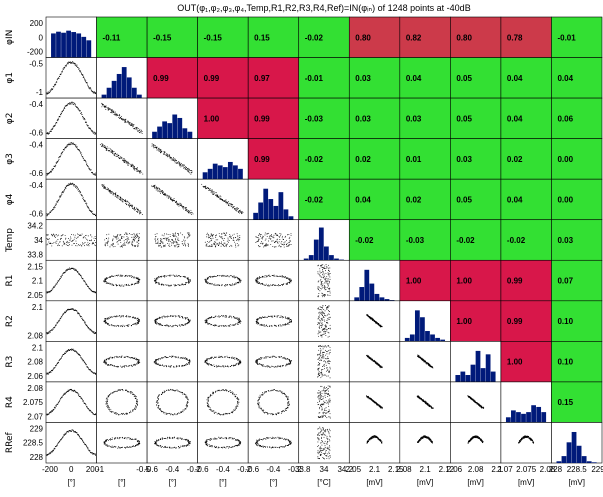 Image resolution: width=603 pixels, height=497 pixels. I want to click on correlation-value: 1.00, so click(464, 281).